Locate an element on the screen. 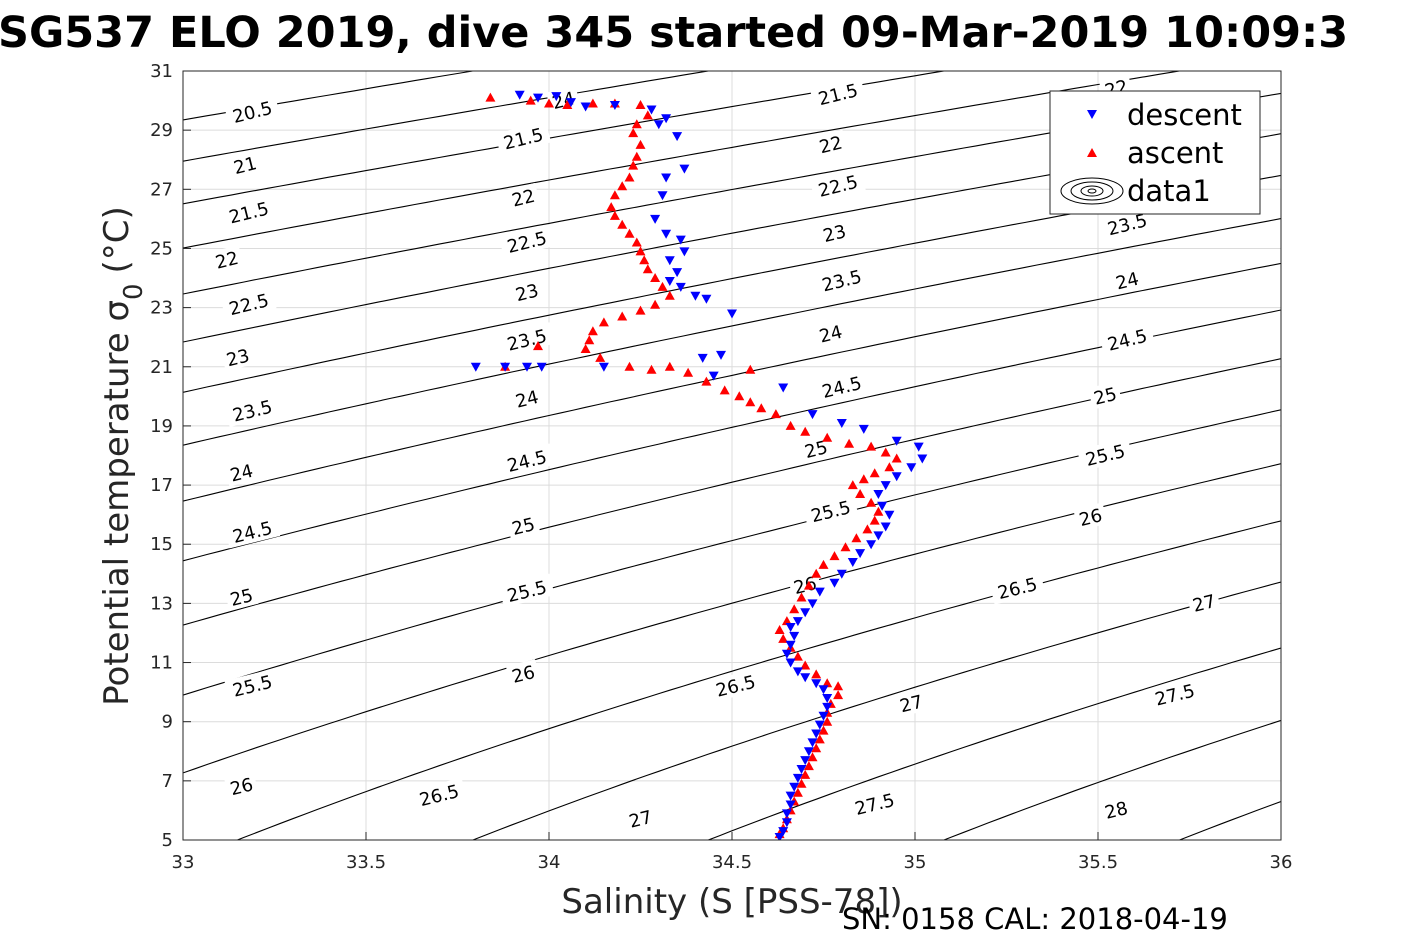 This screenshot has width=1417, height=945. y-tick-label: 25 is located at coordinates (161, 248).